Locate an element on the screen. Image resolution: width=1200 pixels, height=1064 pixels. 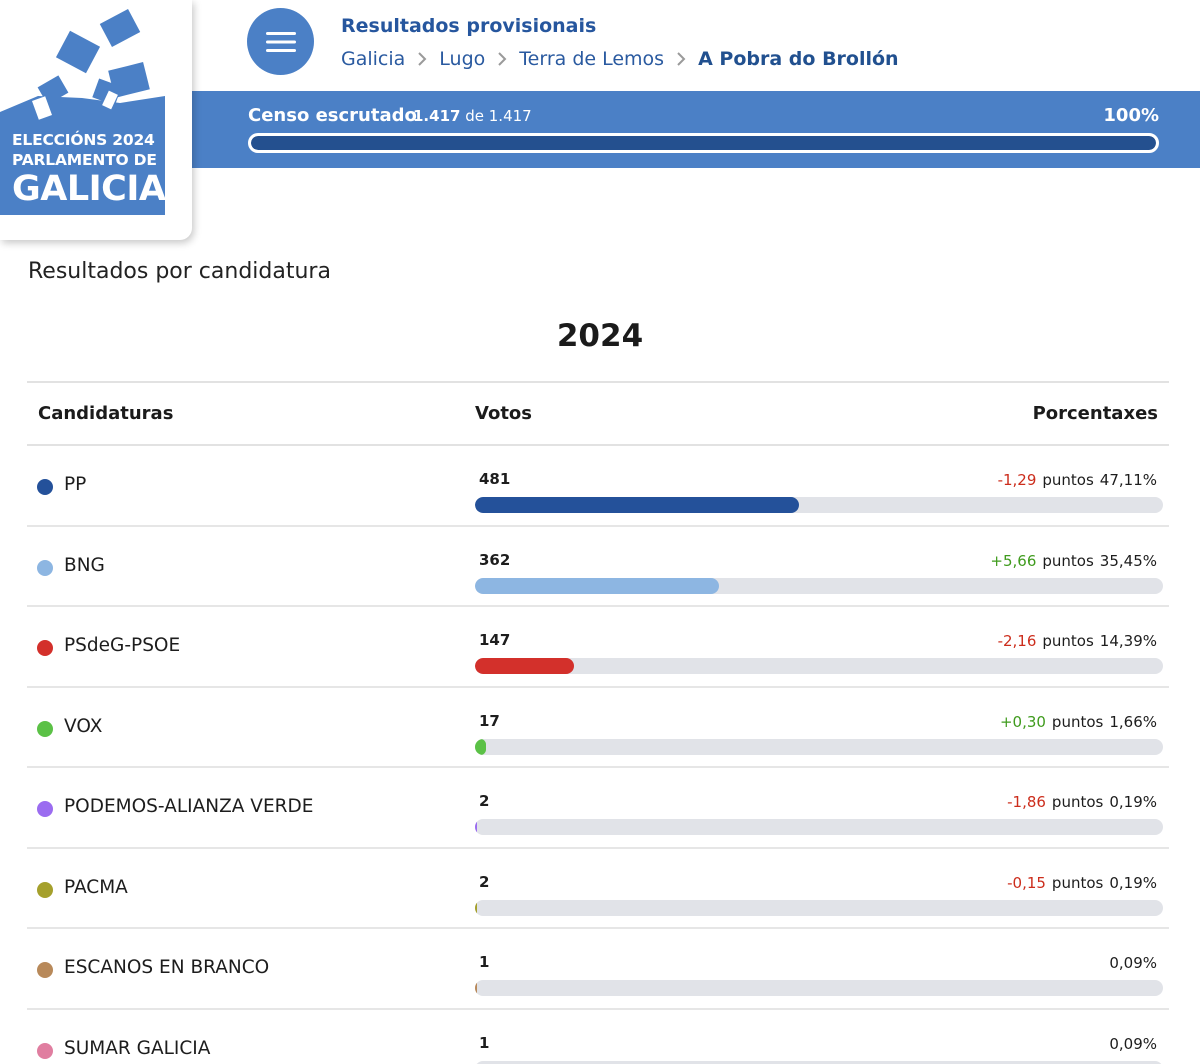
party-percent-info: -1,29 puntos 47,11% is located at coordinates (1077, 480).